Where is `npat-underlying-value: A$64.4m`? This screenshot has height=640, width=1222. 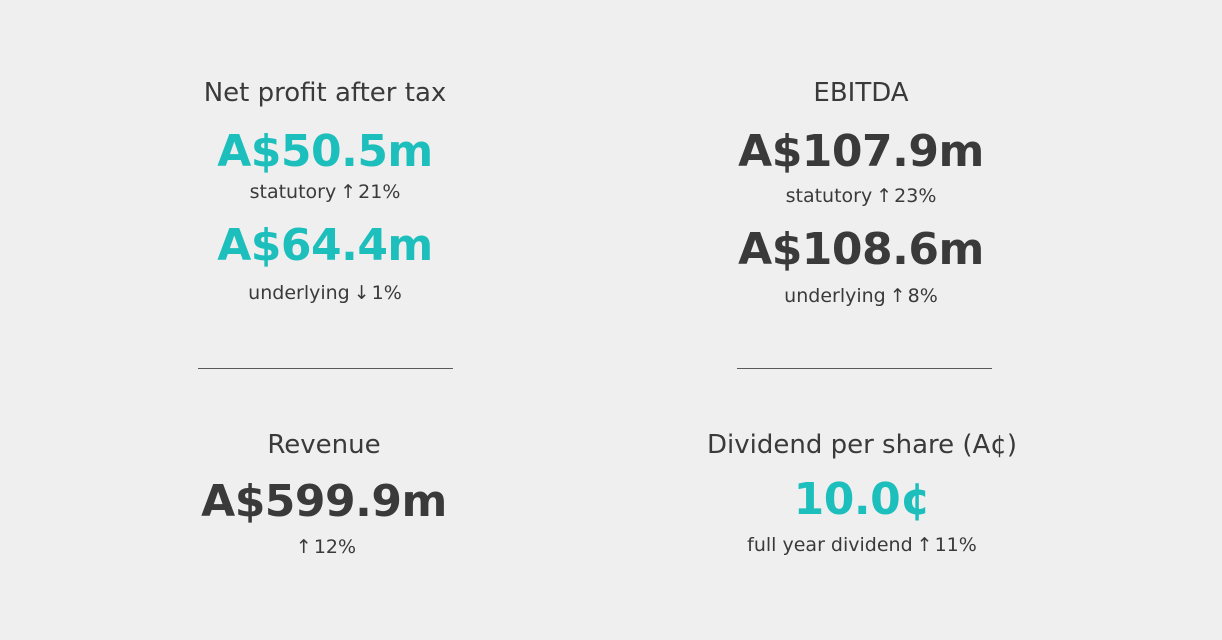 npat-underlying-value: A$64.4m is located at coordinates (325, 245).